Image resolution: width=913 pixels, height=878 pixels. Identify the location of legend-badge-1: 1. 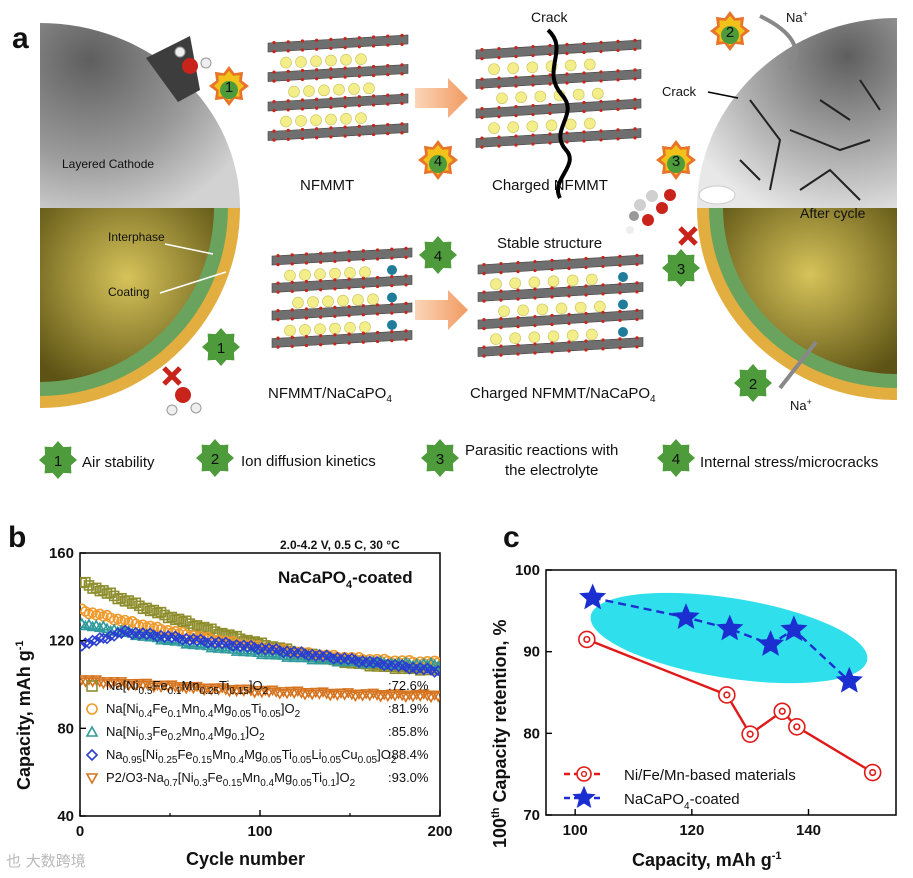
(58, 460).